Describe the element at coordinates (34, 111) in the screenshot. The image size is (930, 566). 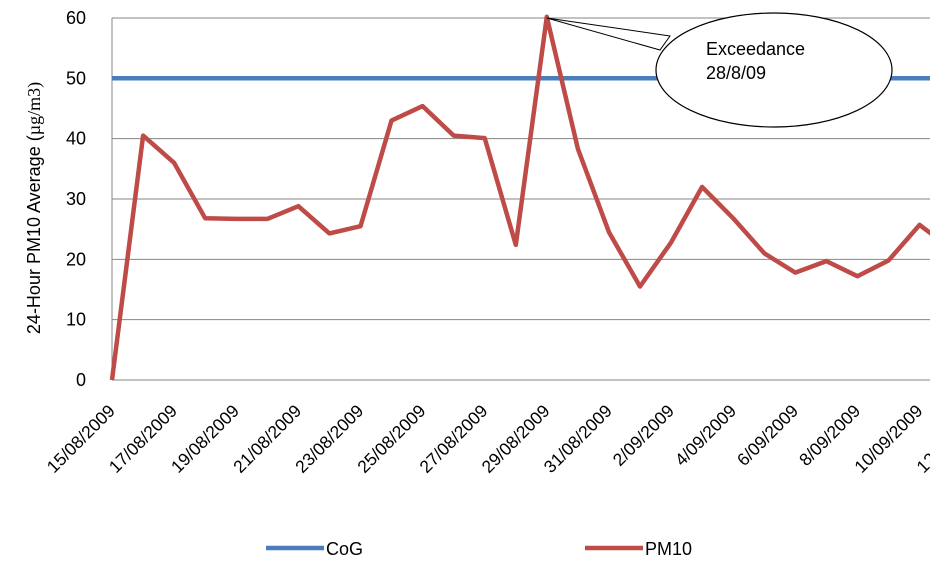
I see `y-axis-title-unit: µg/m3` at that location.